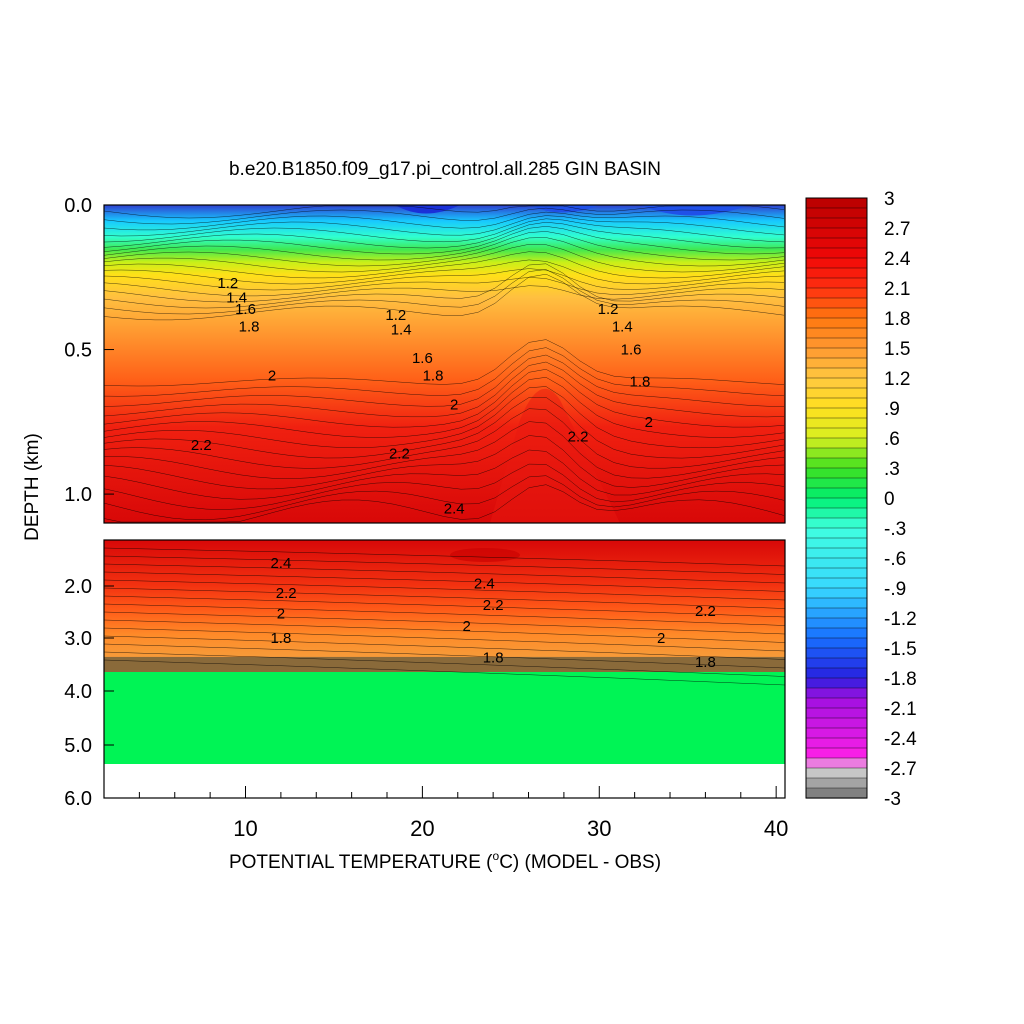 The height and width of the screenshot is (1024, 1024). Describe the element at coordinates (89, 350) in the screenshot. I see `upper-y-axis: 0.0 0.5 1.0` at that location.